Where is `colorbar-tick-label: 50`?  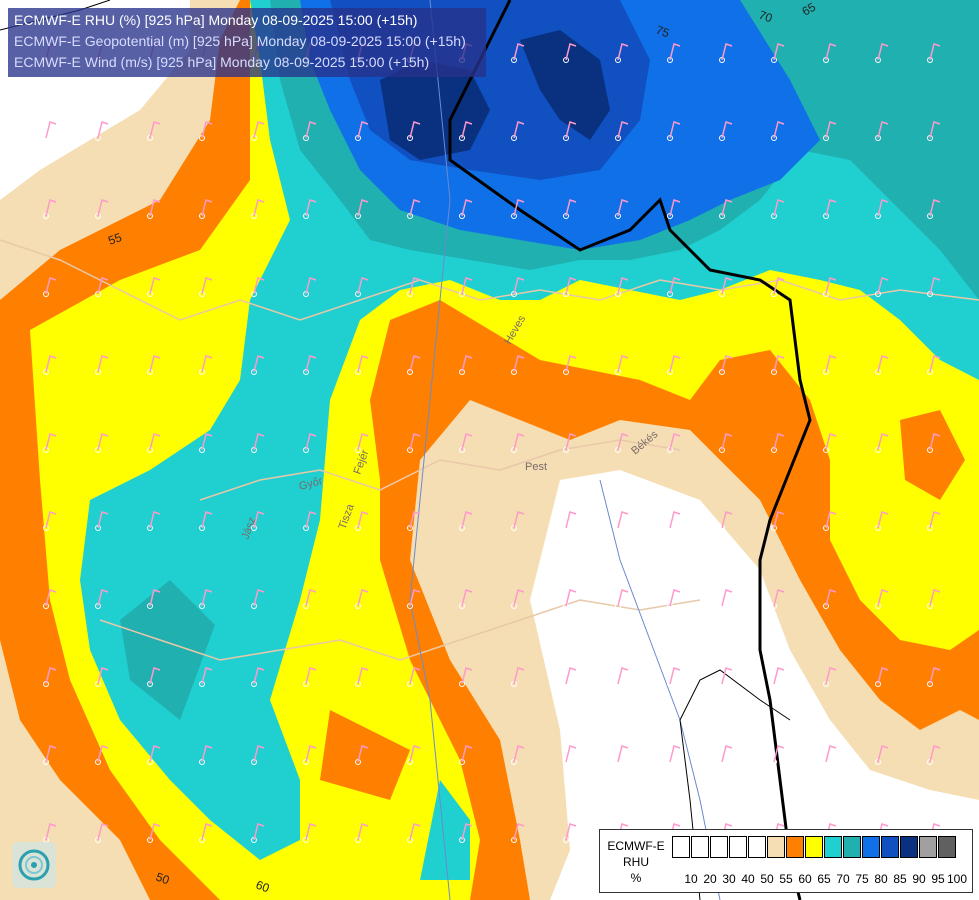 colorbar-tick-label: 50 is located at coordinates (767, 879).